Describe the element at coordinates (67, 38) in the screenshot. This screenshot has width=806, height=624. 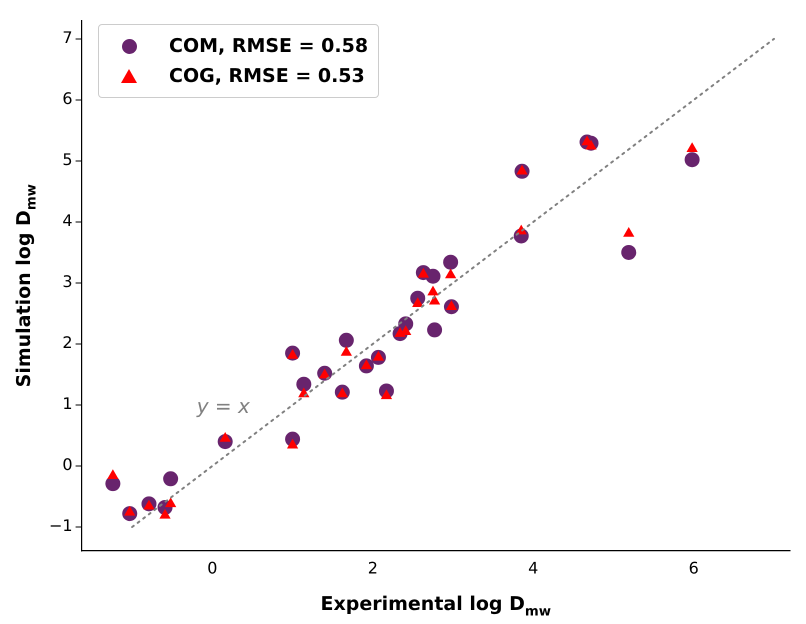
I see `y-tick-label: 7` at that location.